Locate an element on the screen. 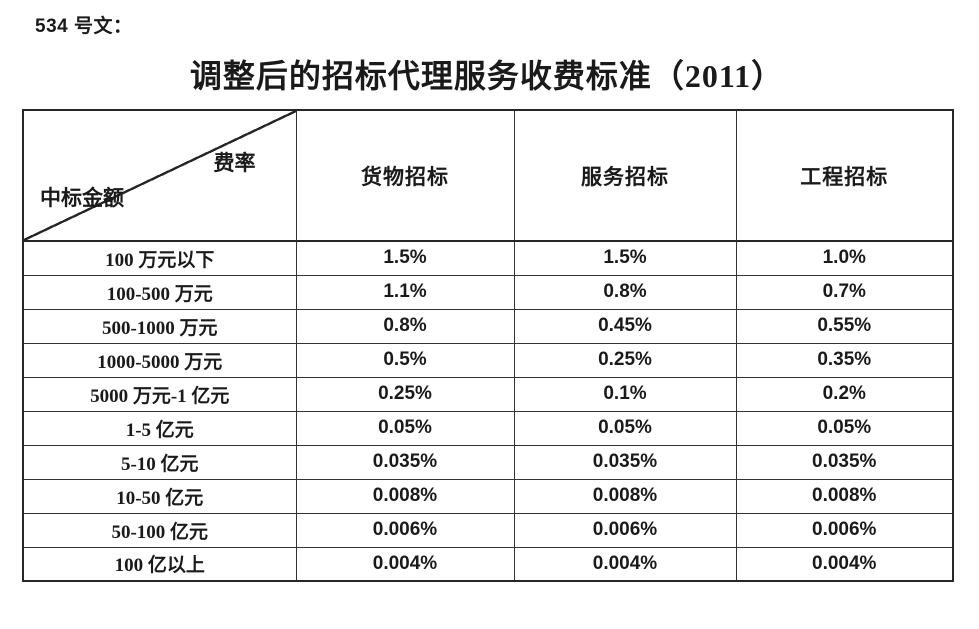  table-row: 100-500 万元 1.1% 0.8% 0.7% is located at coordinates (488, 292).